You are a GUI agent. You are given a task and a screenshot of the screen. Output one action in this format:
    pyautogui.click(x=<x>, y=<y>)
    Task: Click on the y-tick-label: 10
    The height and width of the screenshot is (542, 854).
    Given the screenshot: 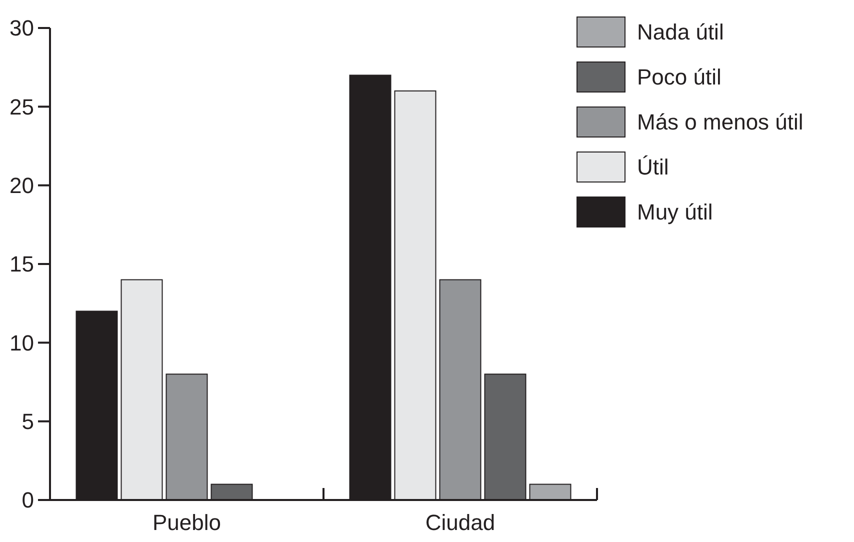 What is the action you would take?
    pyautogui.click(x=22, y=343)
    